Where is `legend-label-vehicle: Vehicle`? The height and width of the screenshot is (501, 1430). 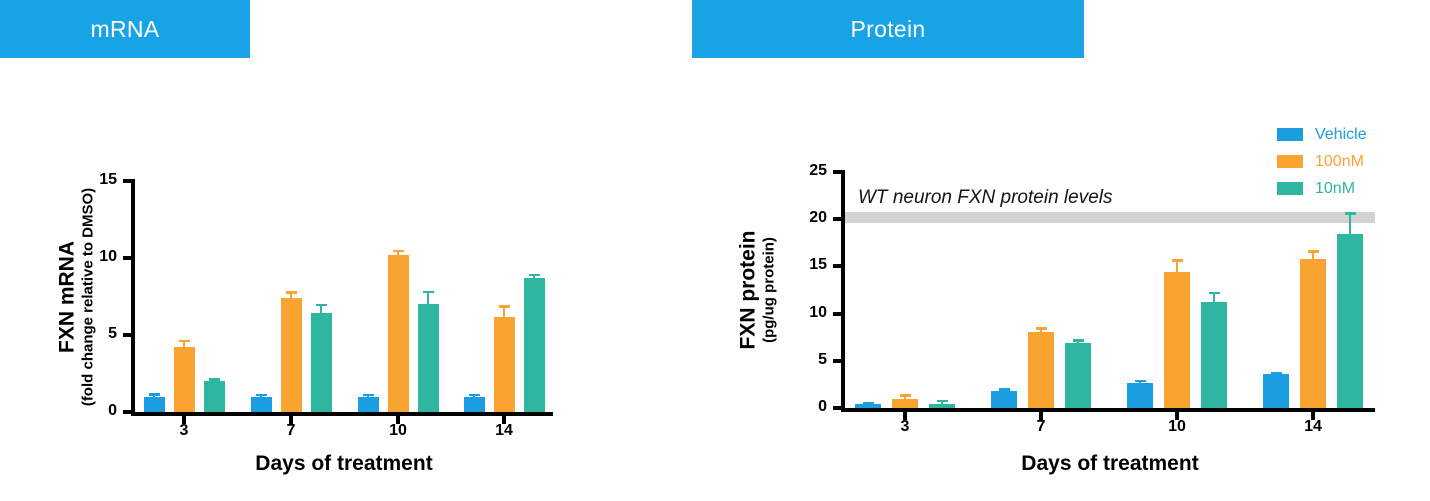 legend-label-vehicle: Vehicle is located at coordinates (1341, 134).